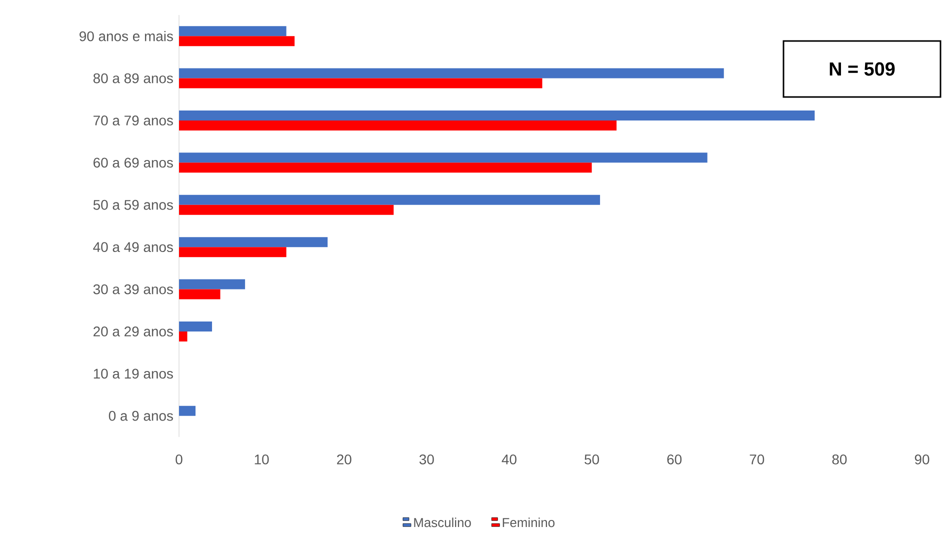 This screenshot has height=534, width=943. Describe the element at coordinates (839, 459) in the screenshot. I see `x-tick-label: 80` at that location.